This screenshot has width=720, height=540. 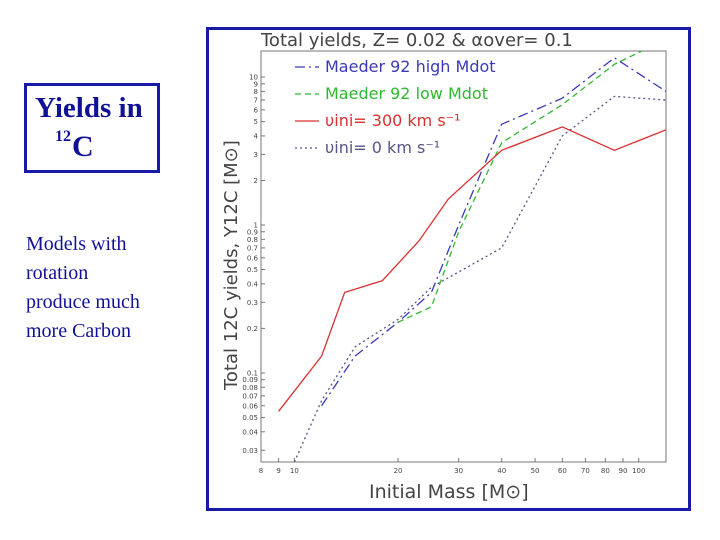 What do you see at coordinates (76, 244) in the screenshot?
I see `side-note-line: Models with` at bounding box center [76, 244].